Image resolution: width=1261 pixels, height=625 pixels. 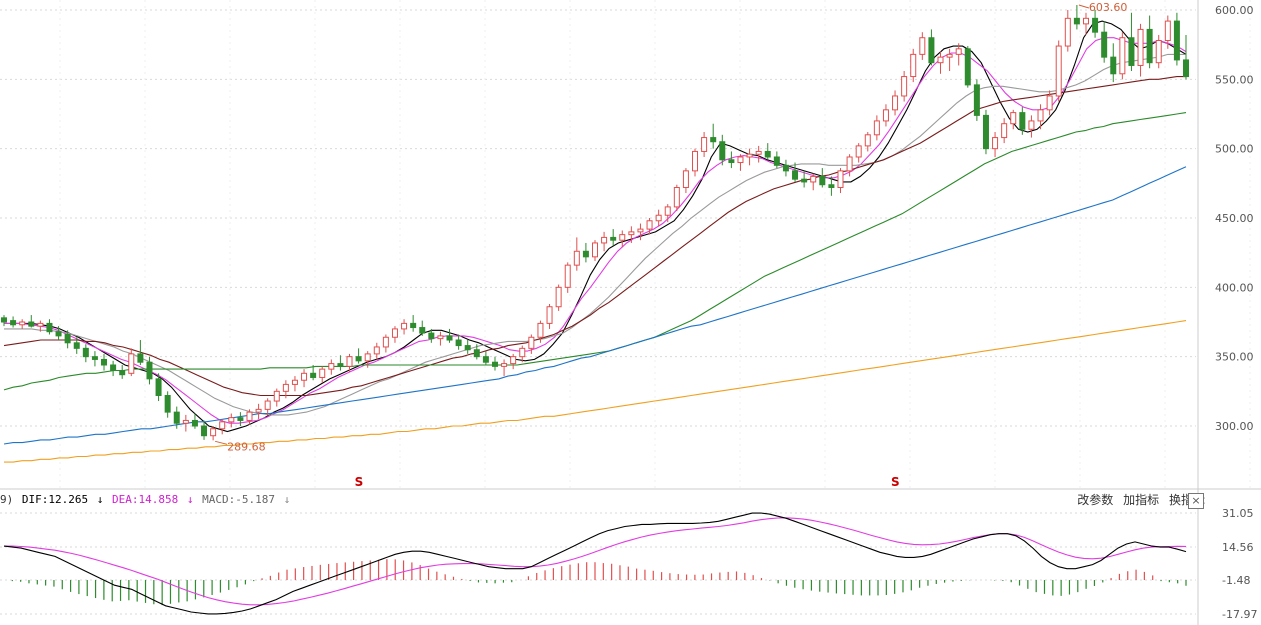 What do you see at coordinates (1238, 547) in the screenshot?
I see `macd-tick-label: 14.56` at bounding box center [1238, 547].